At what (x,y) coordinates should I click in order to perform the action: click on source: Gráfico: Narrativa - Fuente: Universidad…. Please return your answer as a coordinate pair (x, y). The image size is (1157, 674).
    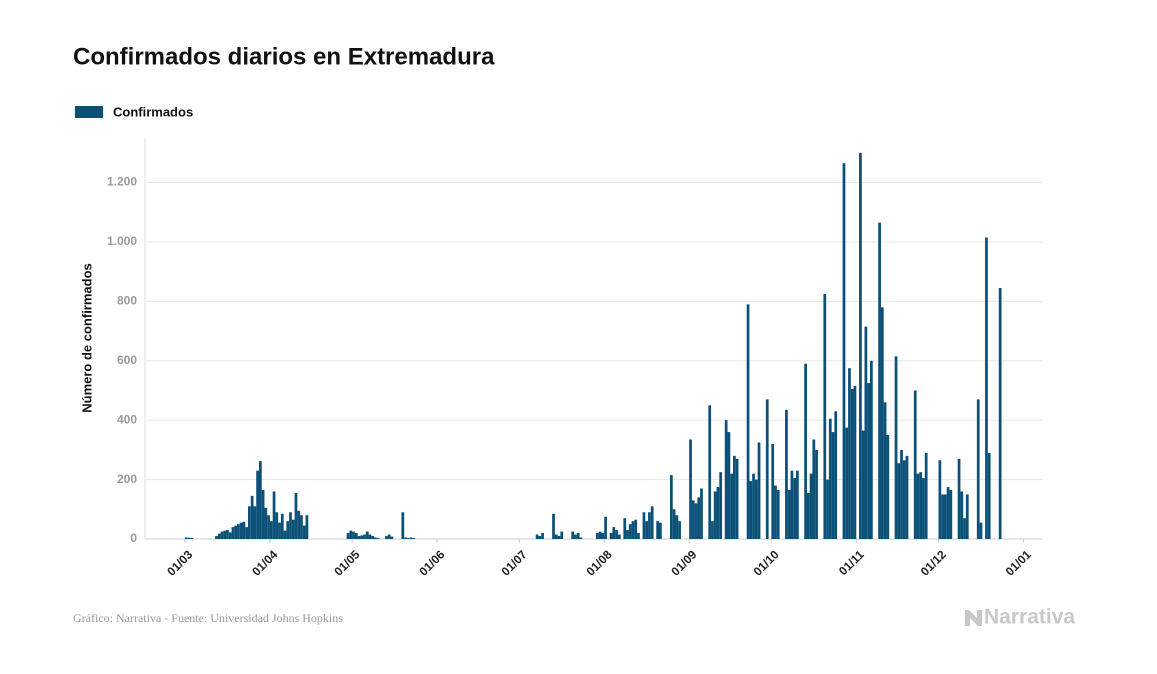
    Looking at the image, I should click on (208, 618).